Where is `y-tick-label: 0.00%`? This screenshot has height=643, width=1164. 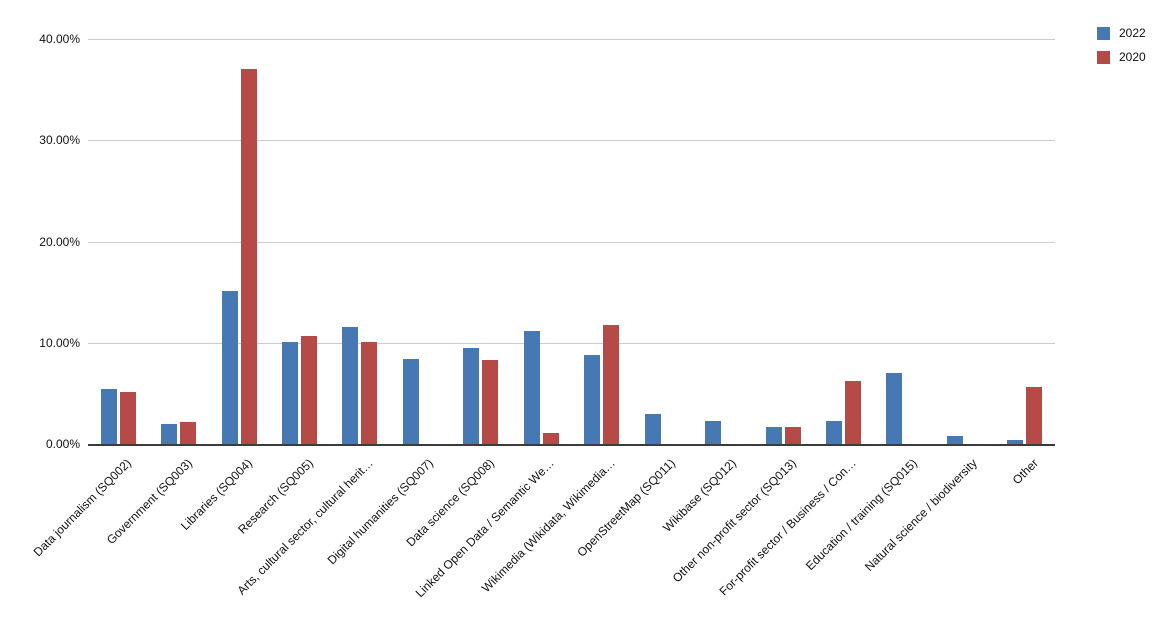
y-tick-label: 0.00% is located at coordinates (62, 444).